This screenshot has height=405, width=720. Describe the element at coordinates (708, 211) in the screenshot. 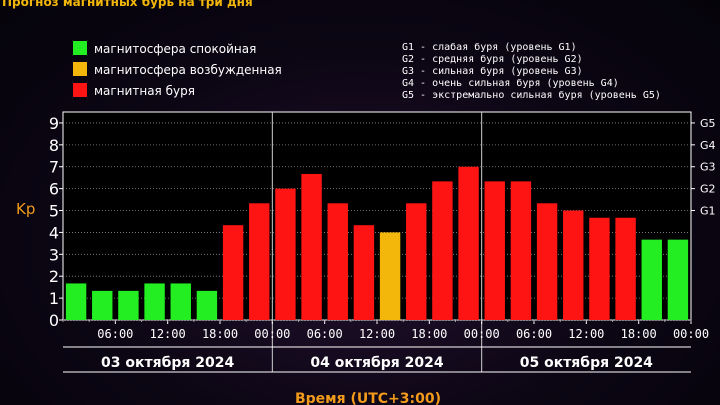

I see `g-scale-label: G1` at that location.